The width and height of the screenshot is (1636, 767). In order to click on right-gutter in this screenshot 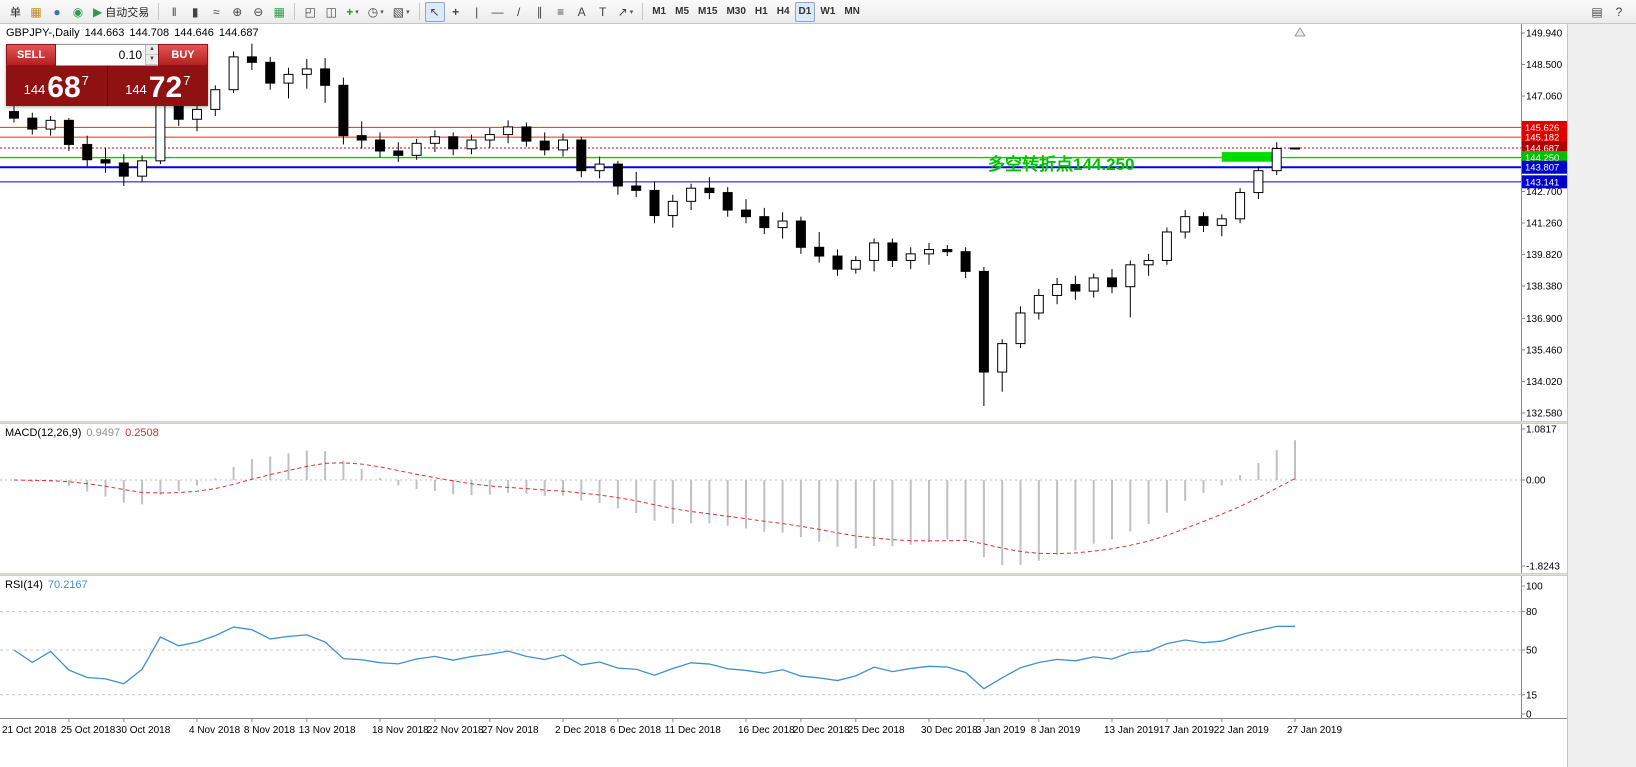, I will do `click(1601, 395)`.